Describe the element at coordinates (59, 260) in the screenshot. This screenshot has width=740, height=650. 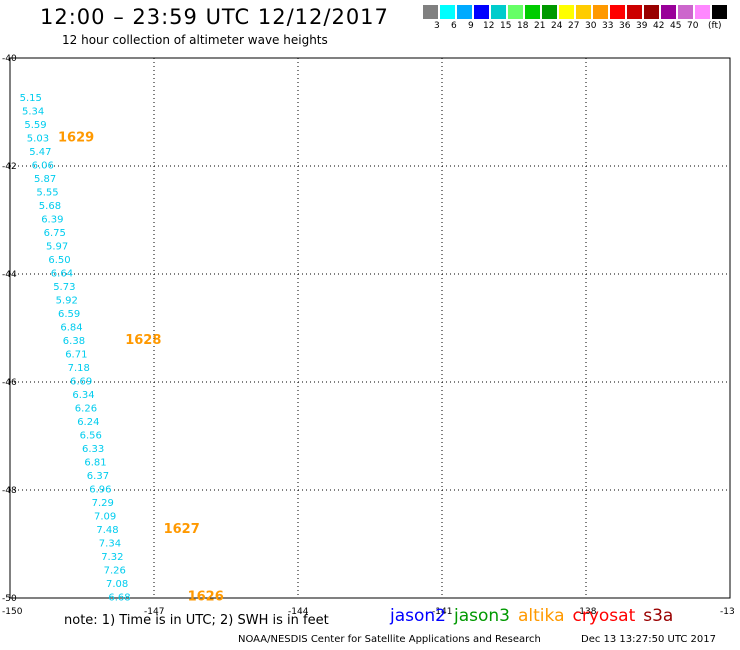
I see `swh-label: 6.50` at that location.